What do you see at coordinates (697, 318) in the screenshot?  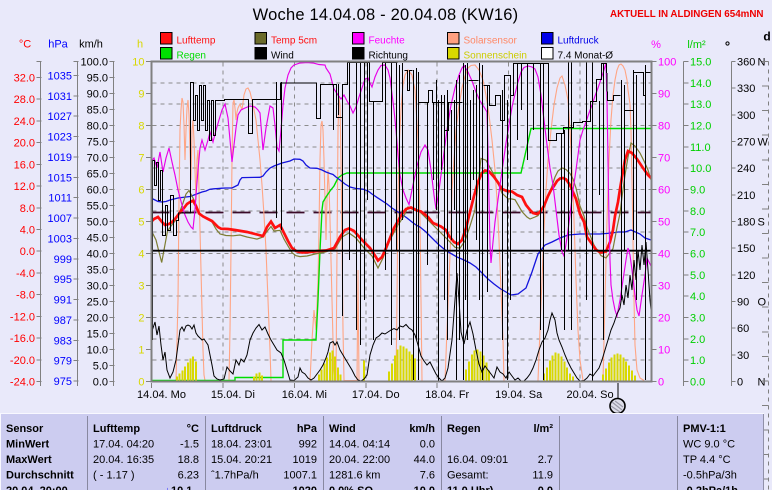 I see `svg-text: 3.0` at bounding box center [697, 318].